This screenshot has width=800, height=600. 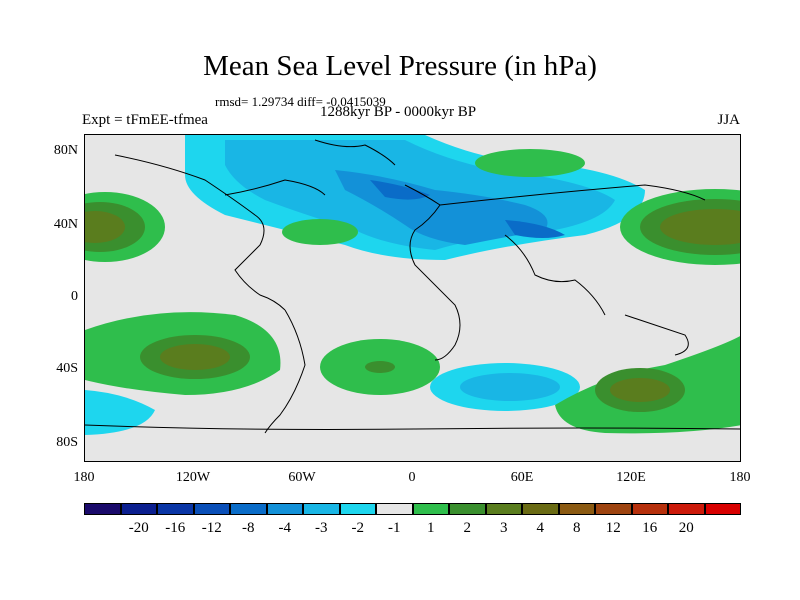 I want to click on colorbar-tick-label: -8, so click(x=248, y=528).